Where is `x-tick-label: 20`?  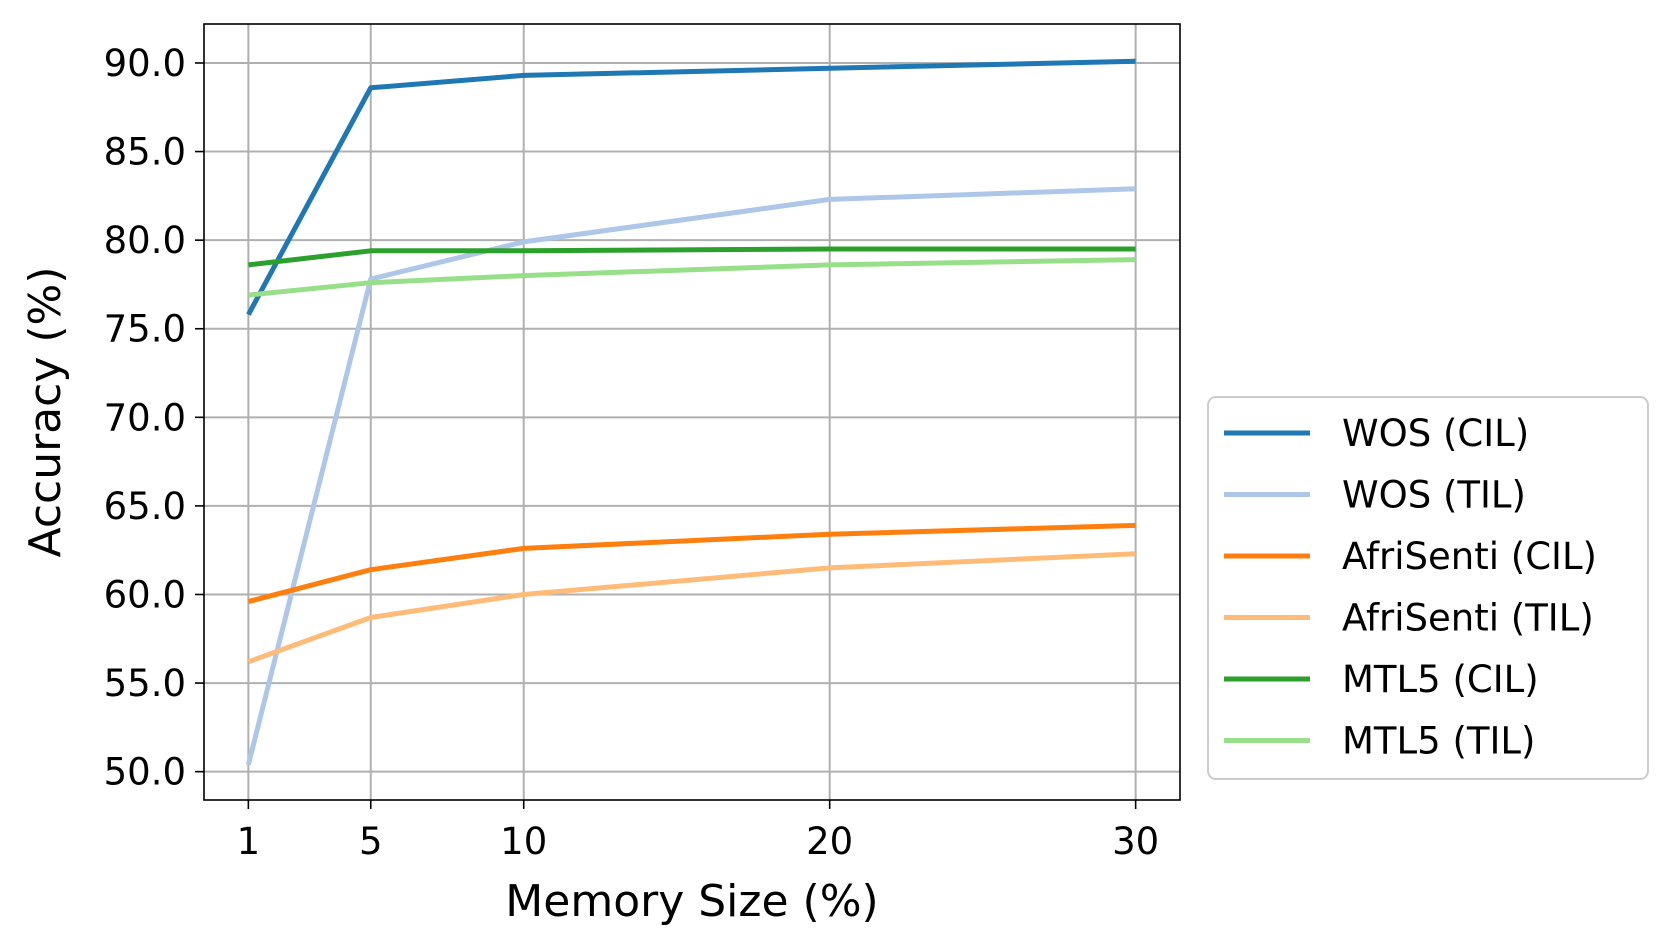
x-tick-label: 20 is located at coordinates (829, 841).